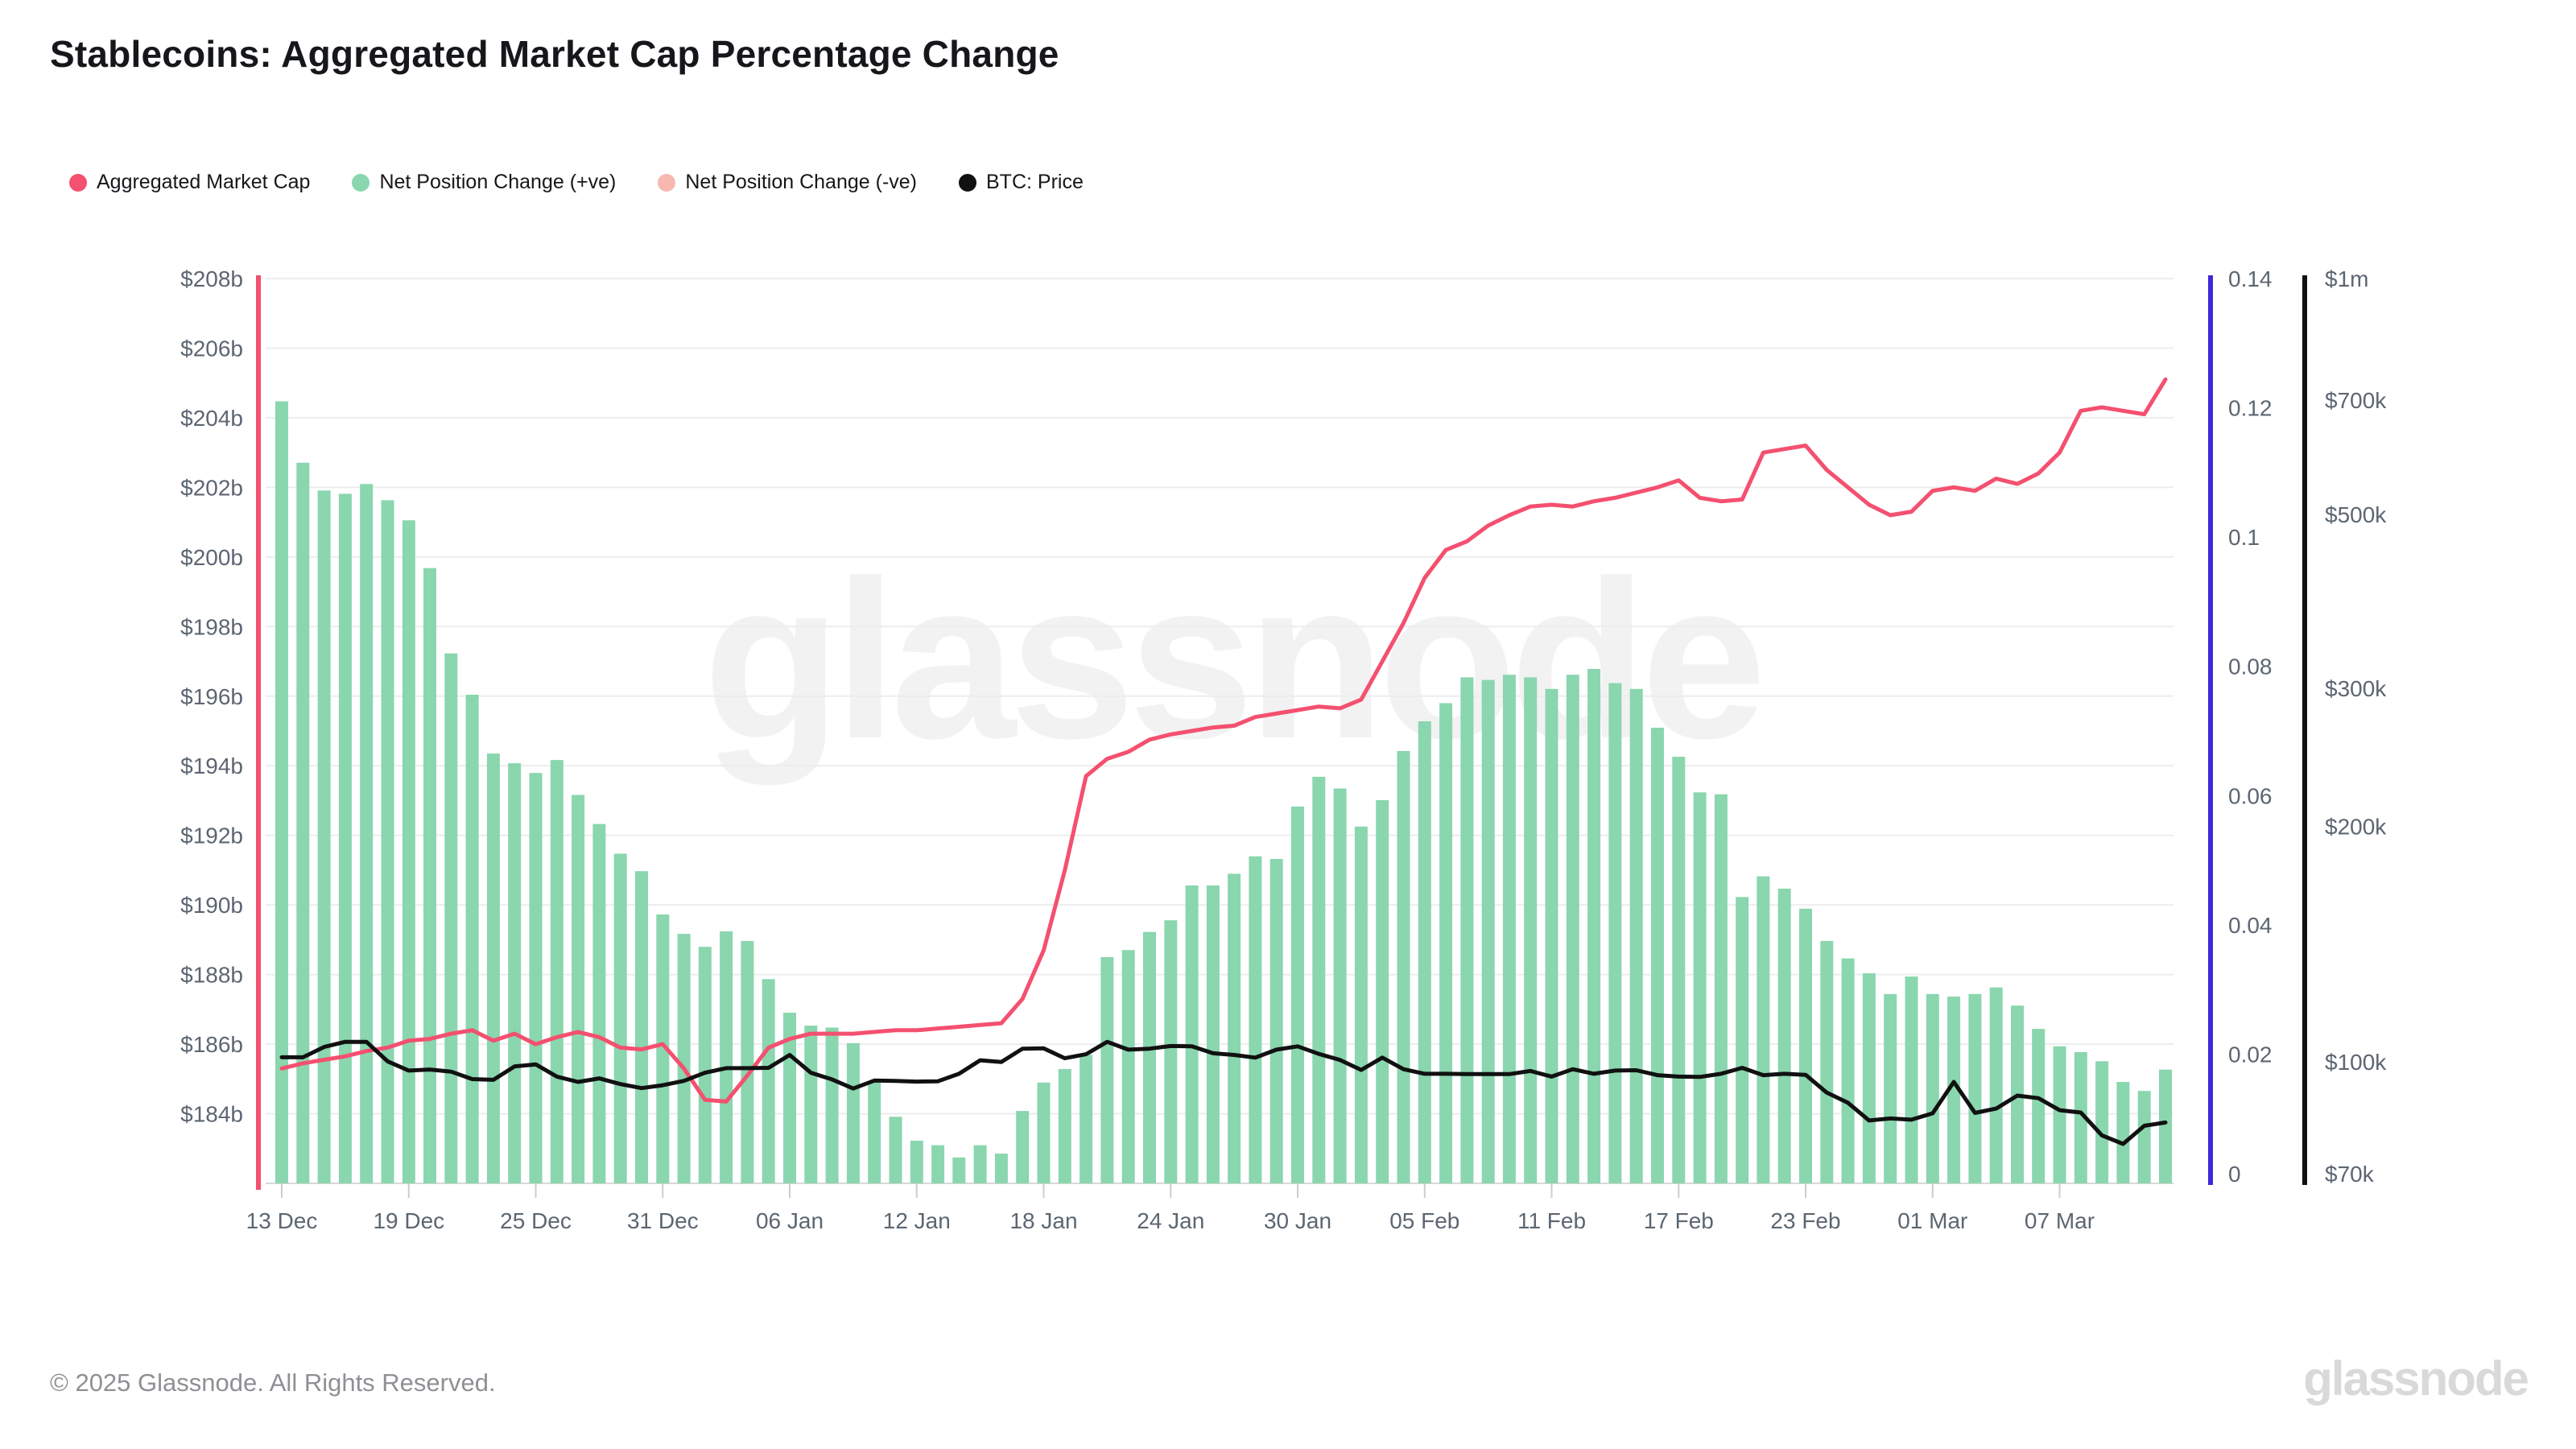 This screenshot has width=2576, height=1449. Describe the element at coordinates (204, 182) in the screenshot. I see `legend-label: Aggregated Market Cap` at that location.